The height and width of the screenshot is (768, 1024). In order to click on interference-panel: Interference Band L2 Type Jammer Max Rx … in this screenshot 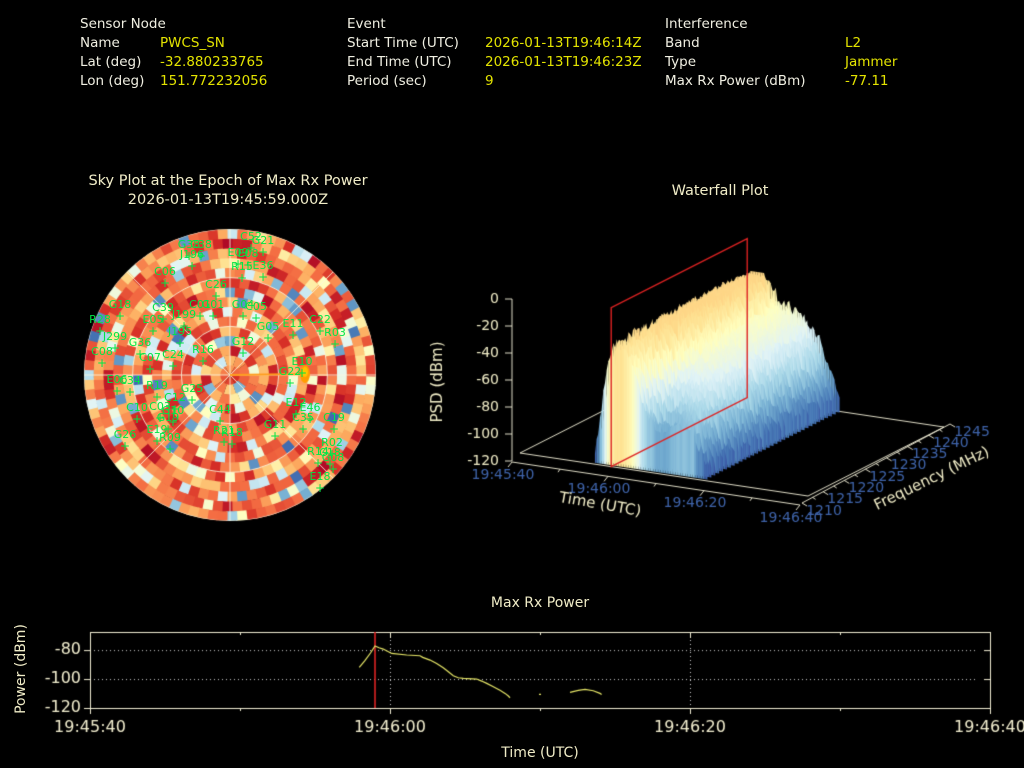, I will do `click(781, 53)`.